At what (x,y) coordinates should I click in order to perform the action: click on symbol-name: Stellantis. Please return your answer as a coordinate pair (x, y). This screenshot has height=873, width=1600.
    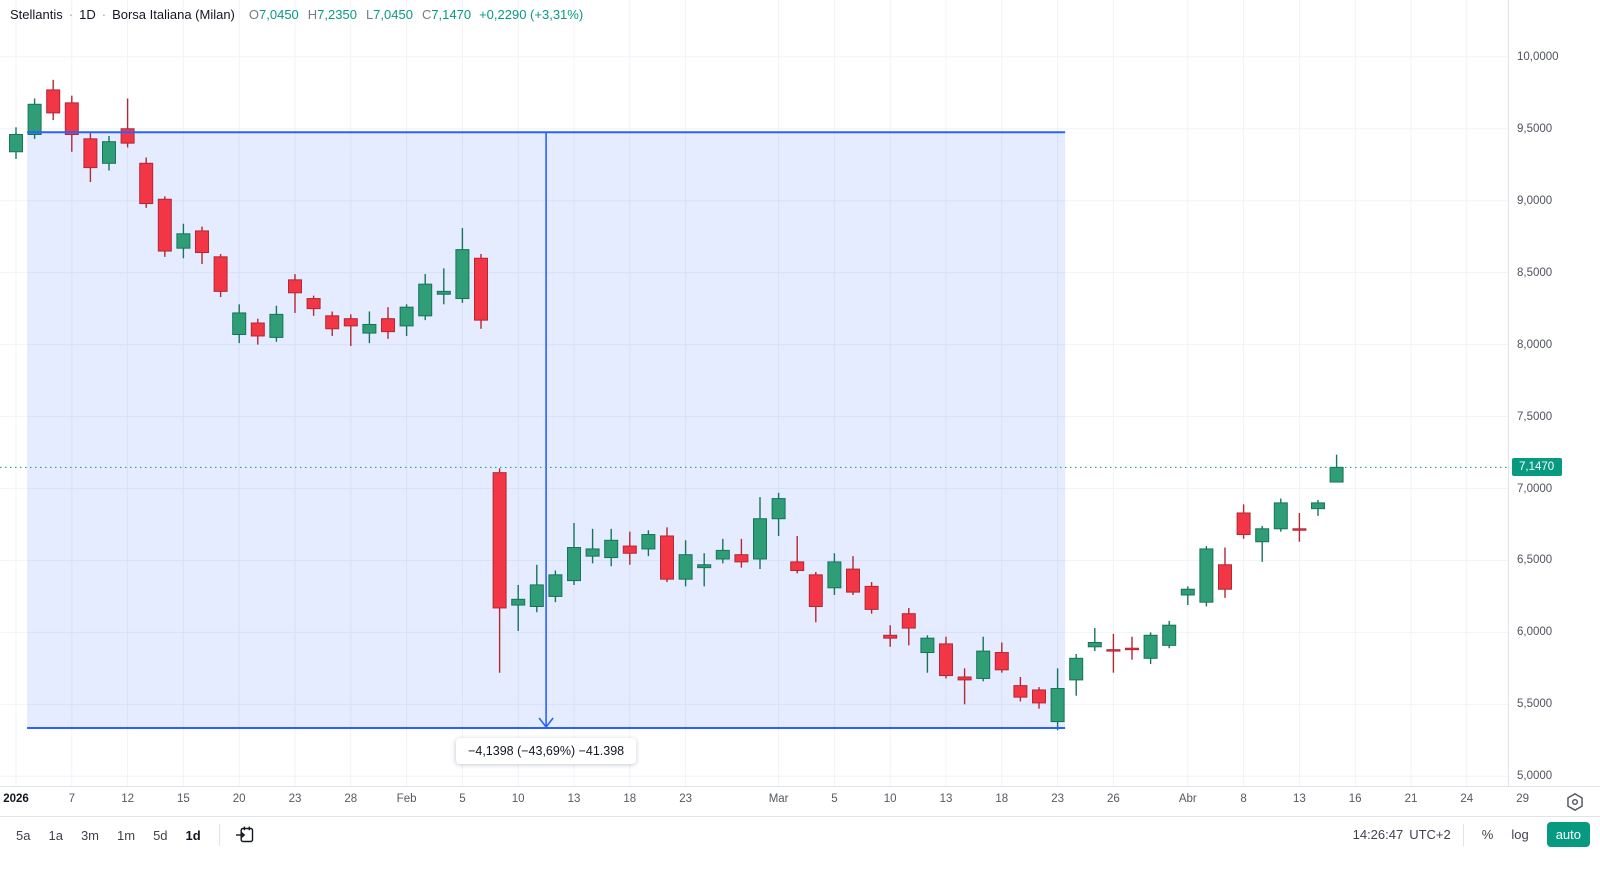
    Looking at the image, I should click on (36, 14).